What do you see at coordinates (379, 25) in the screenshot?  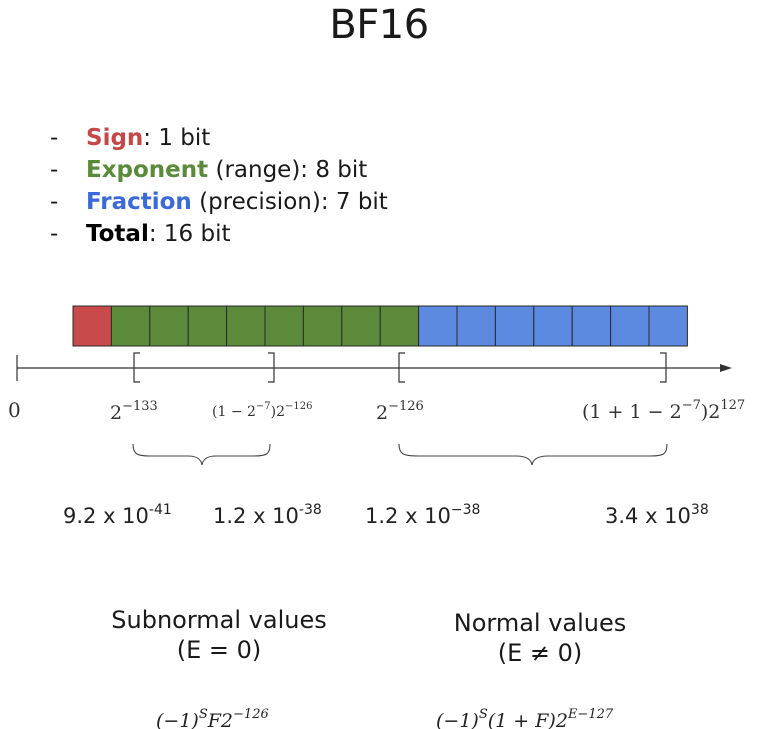 I see `page-title: BF16` at bounding box center [379, 25].